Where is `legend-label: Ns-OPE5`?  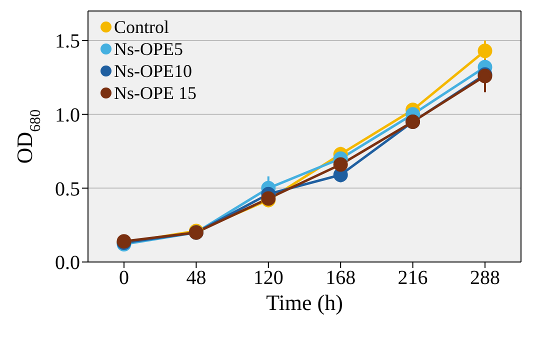 legend-label: Ns-OPE5 is located at coordinates (149, 49).